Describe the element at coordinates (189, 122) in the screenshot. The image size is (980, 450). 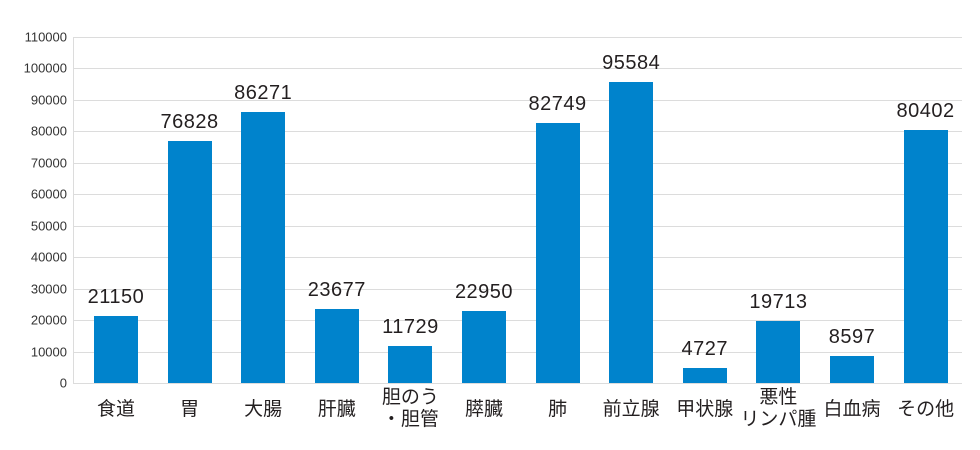
I see `data-label: 76828` at that location.